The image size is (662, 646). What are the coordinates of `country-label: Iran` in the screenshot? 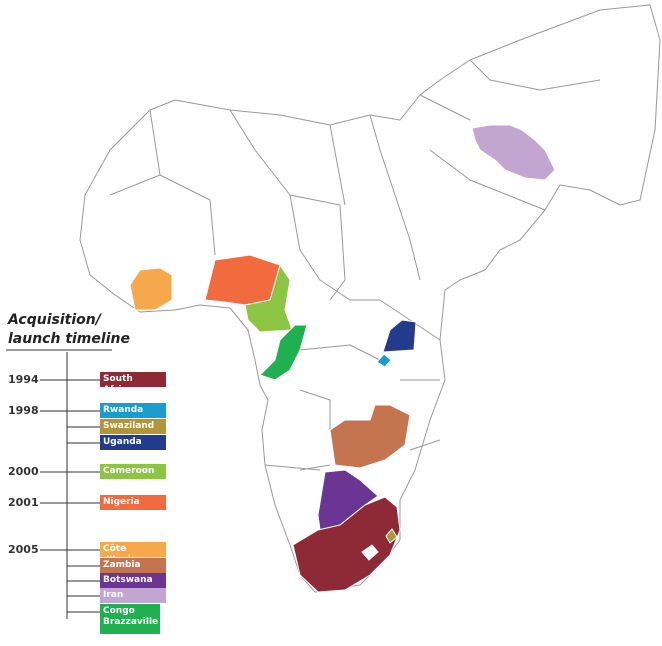 It's located at (133, 595).